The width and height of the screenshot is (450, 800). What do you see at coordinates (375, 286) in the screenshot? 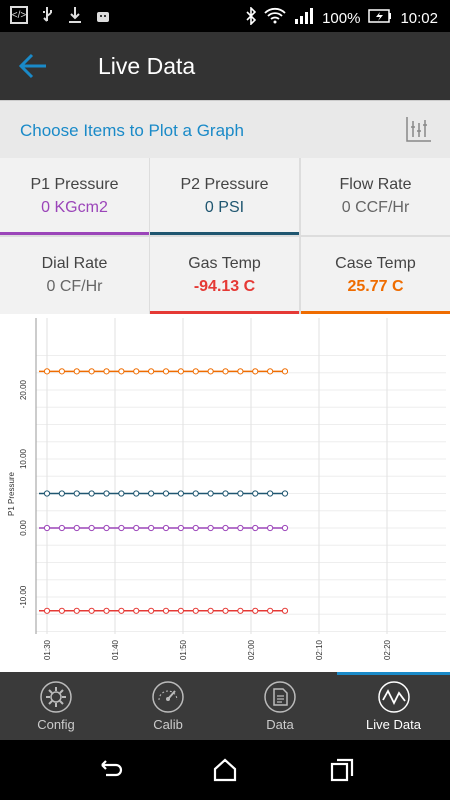
I see `item-value: 25.77 C` at bounding box center [375, 286].